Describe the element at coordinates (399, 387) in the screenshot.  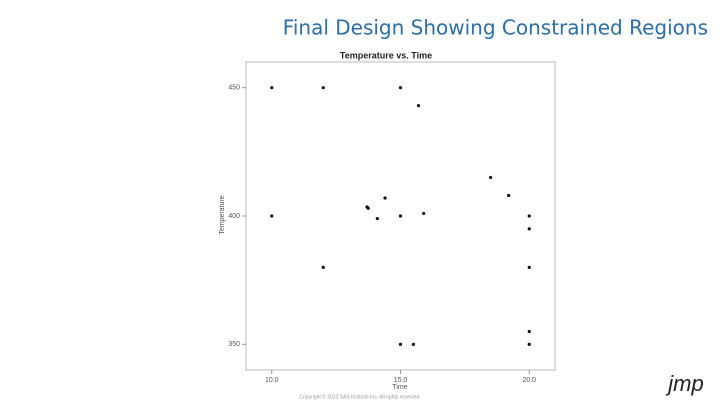
I see `x-axis-label: Time` at that location.